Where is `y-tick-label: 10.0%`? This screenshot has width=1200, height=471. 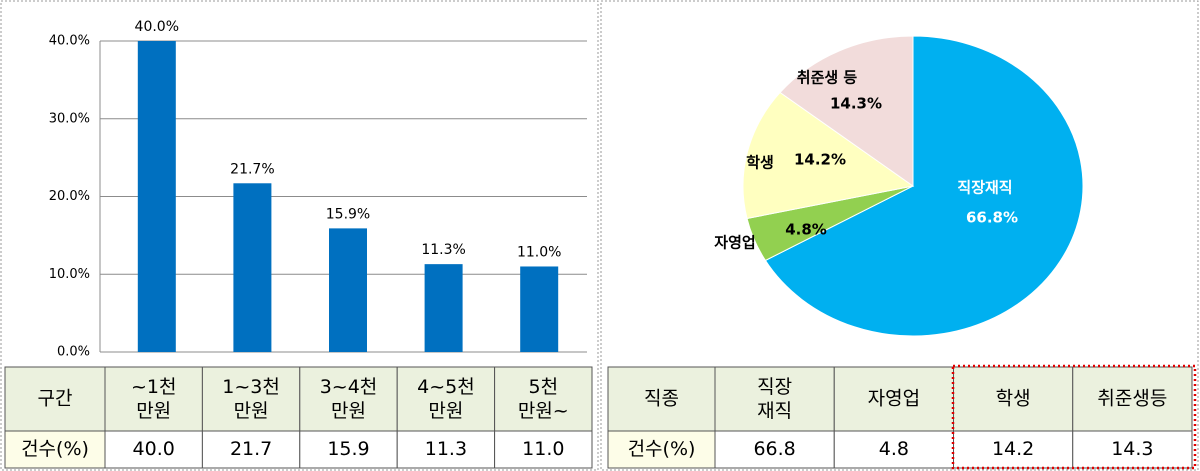 y-tick-label: 10.0% is located at coordinates (69, 274).